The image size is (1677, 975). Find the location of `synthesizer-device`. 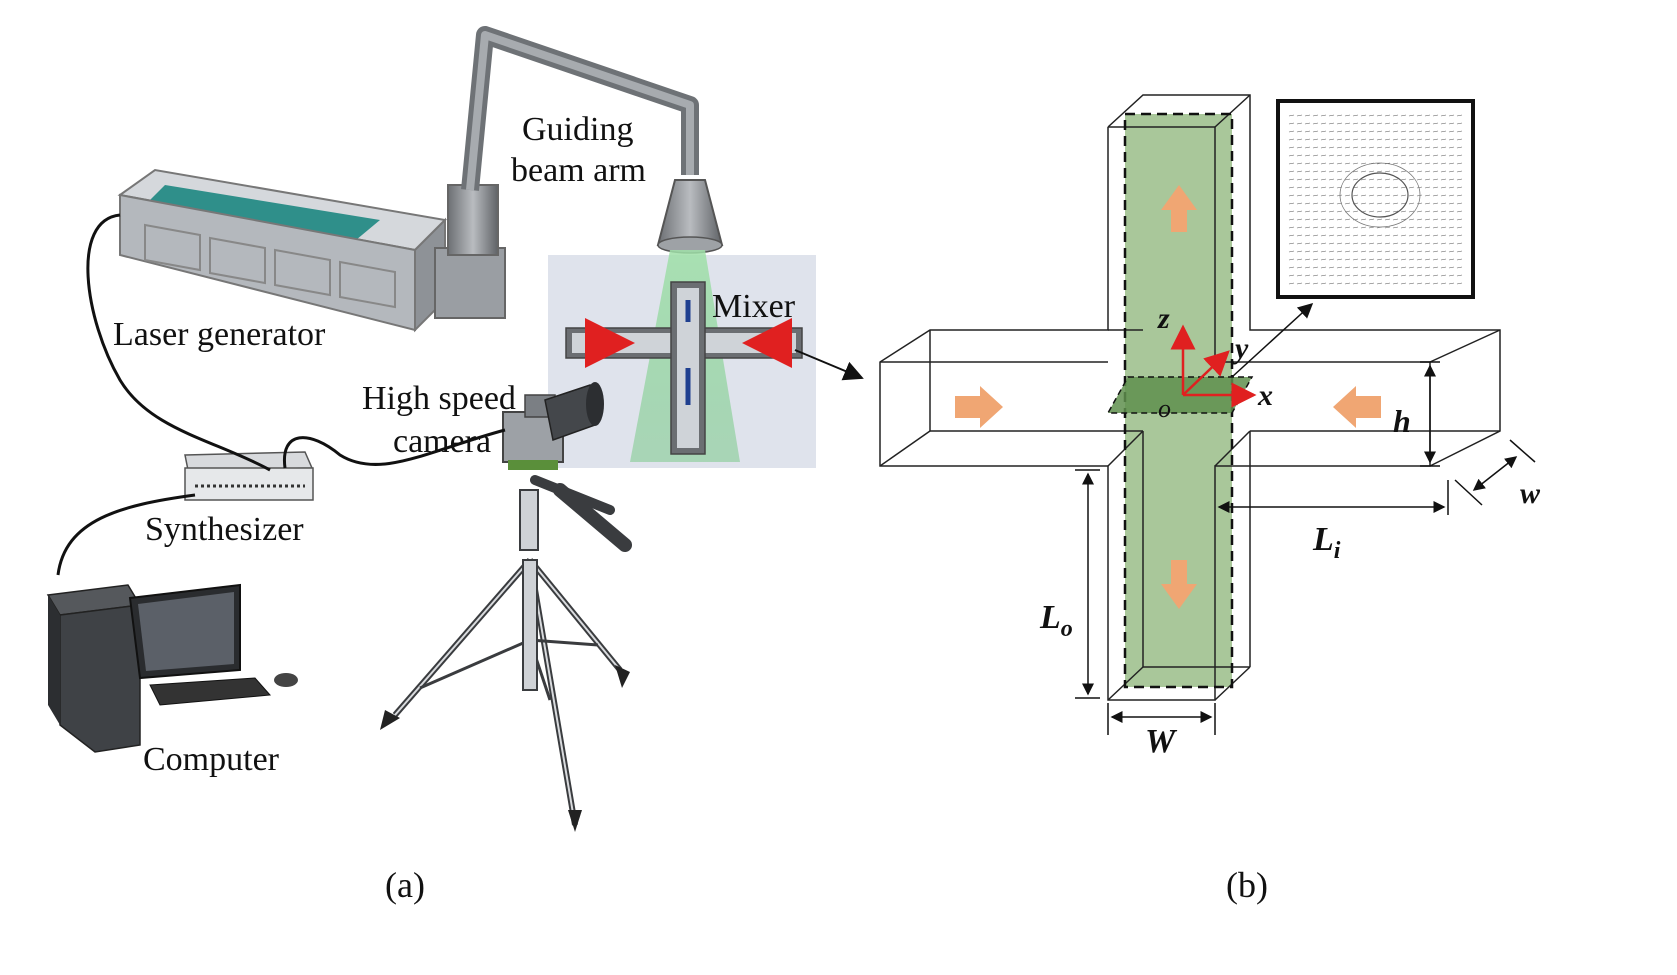

synthesizer-device is located at coordinates (249, 476).